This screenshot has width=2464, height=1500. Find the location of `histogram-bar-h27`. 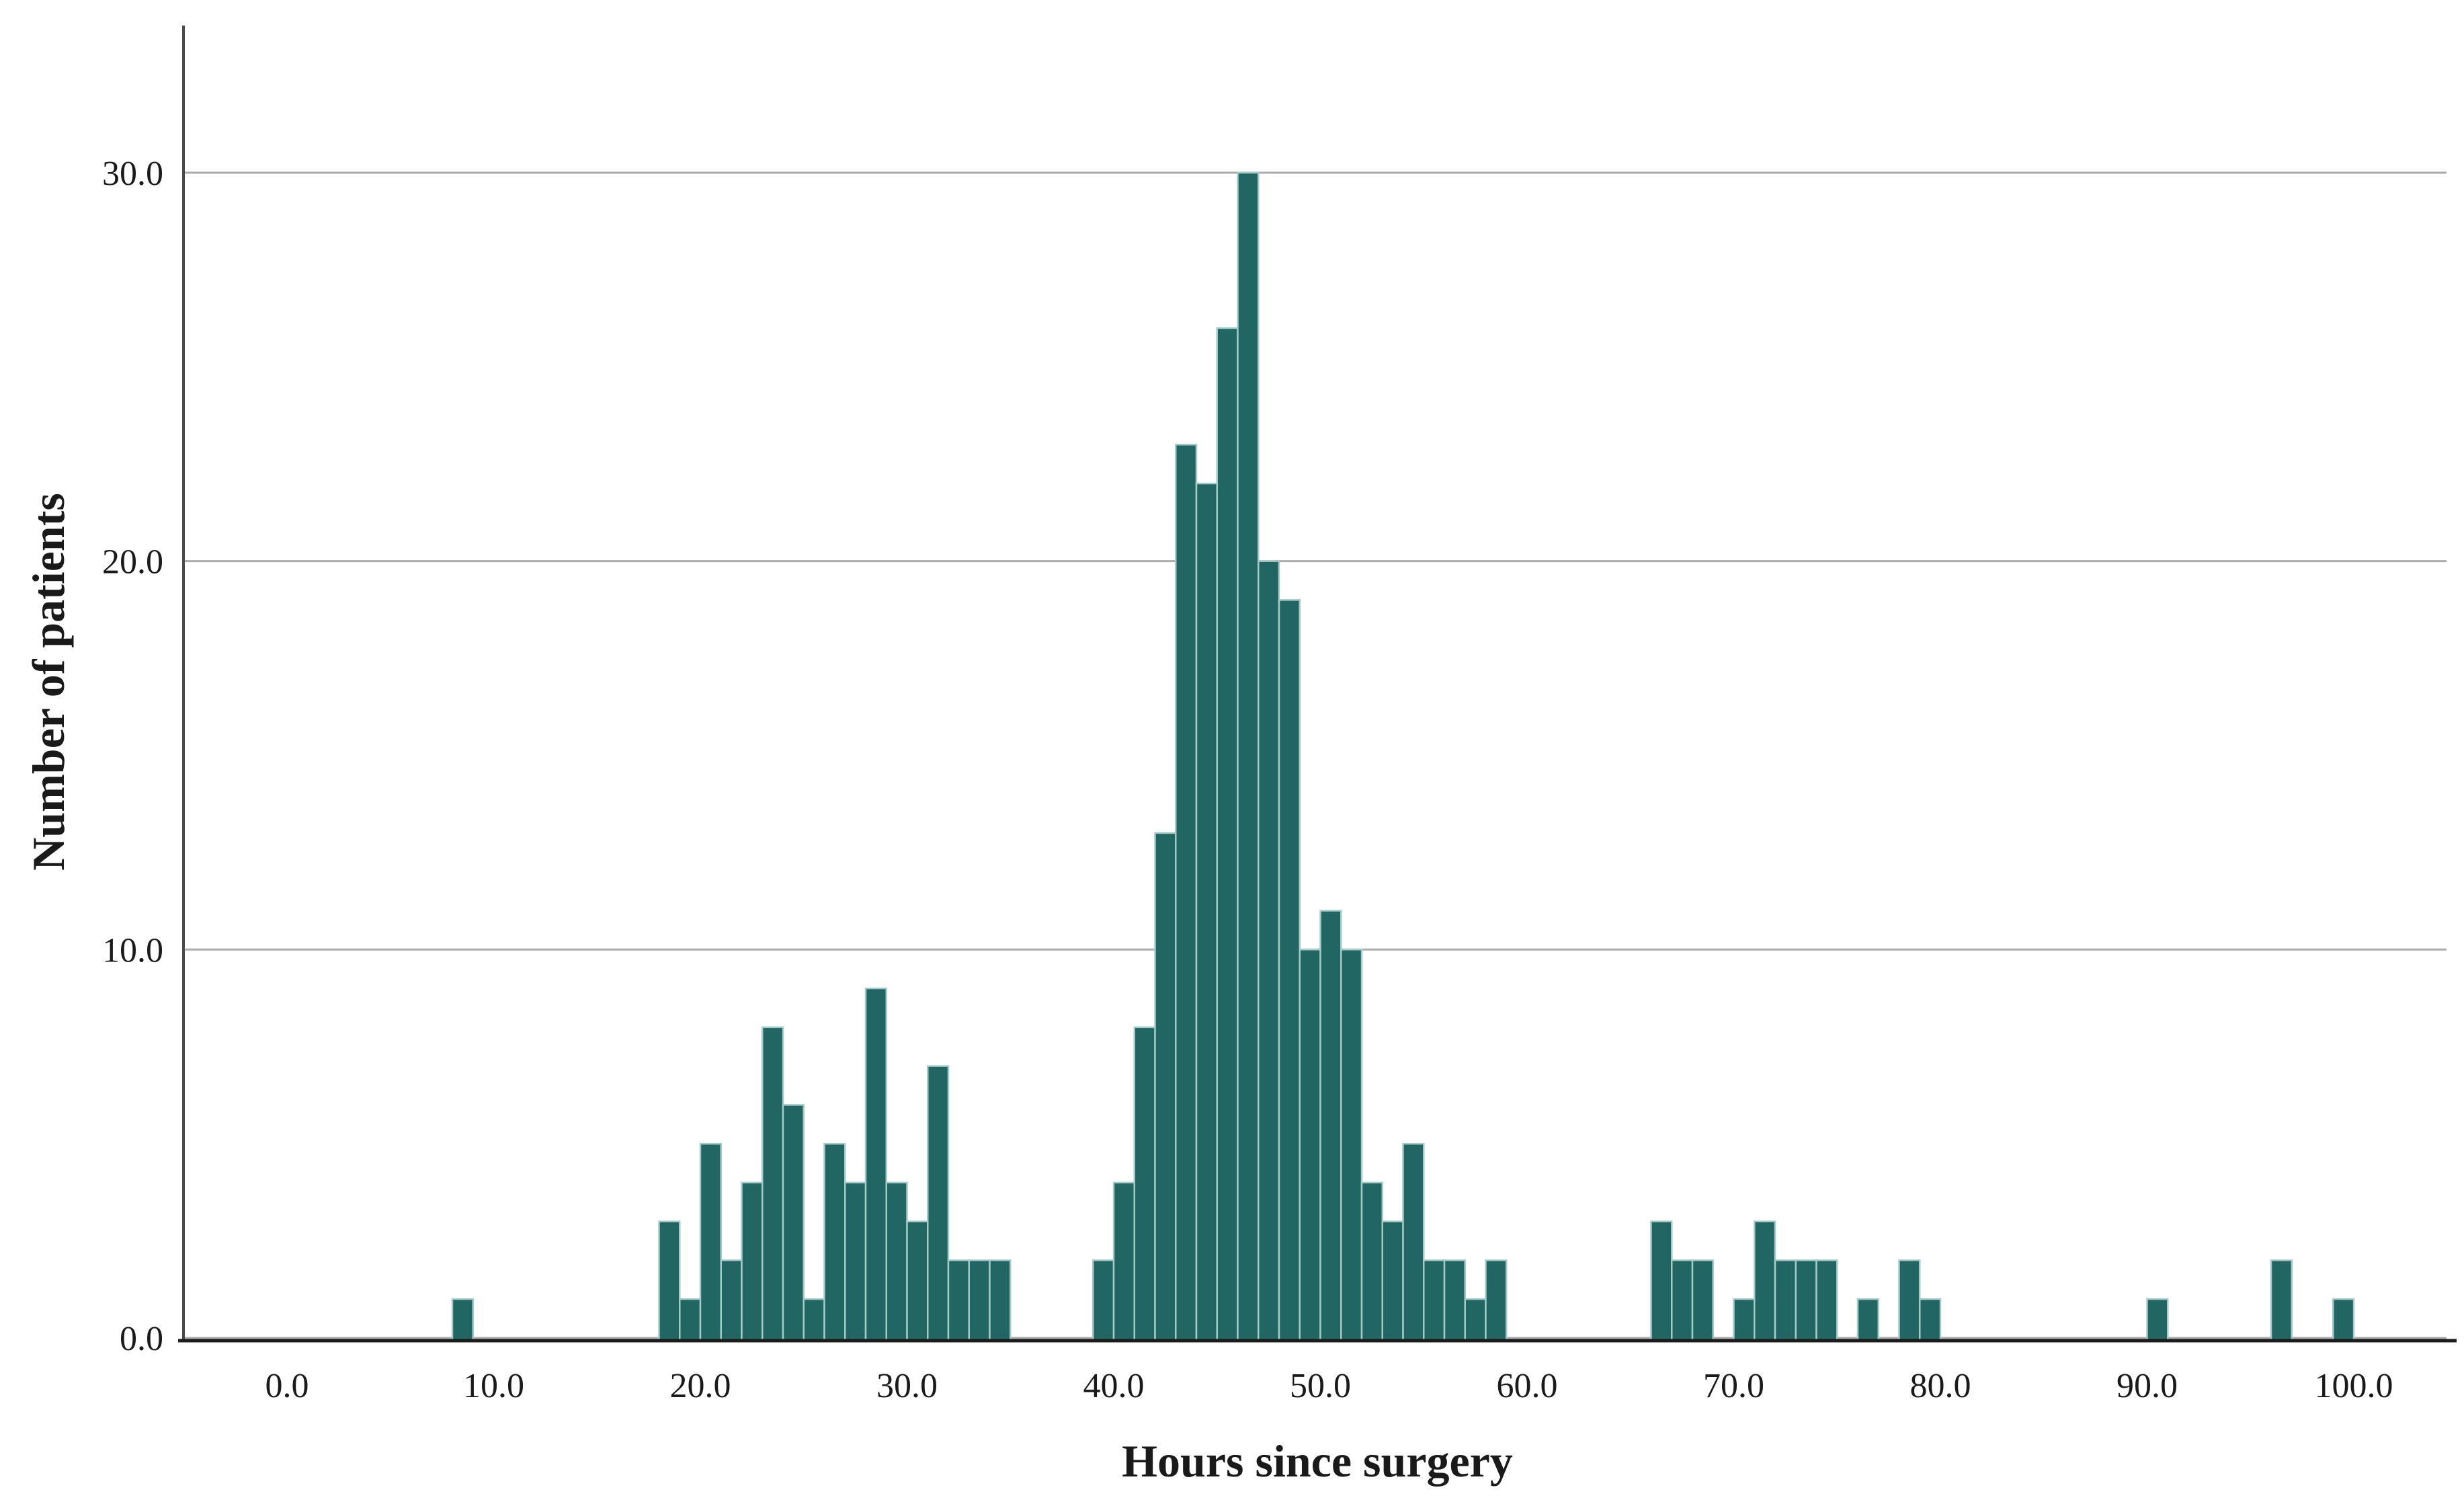

histogram-bar-h27 is located at coordinates (855, 1261).